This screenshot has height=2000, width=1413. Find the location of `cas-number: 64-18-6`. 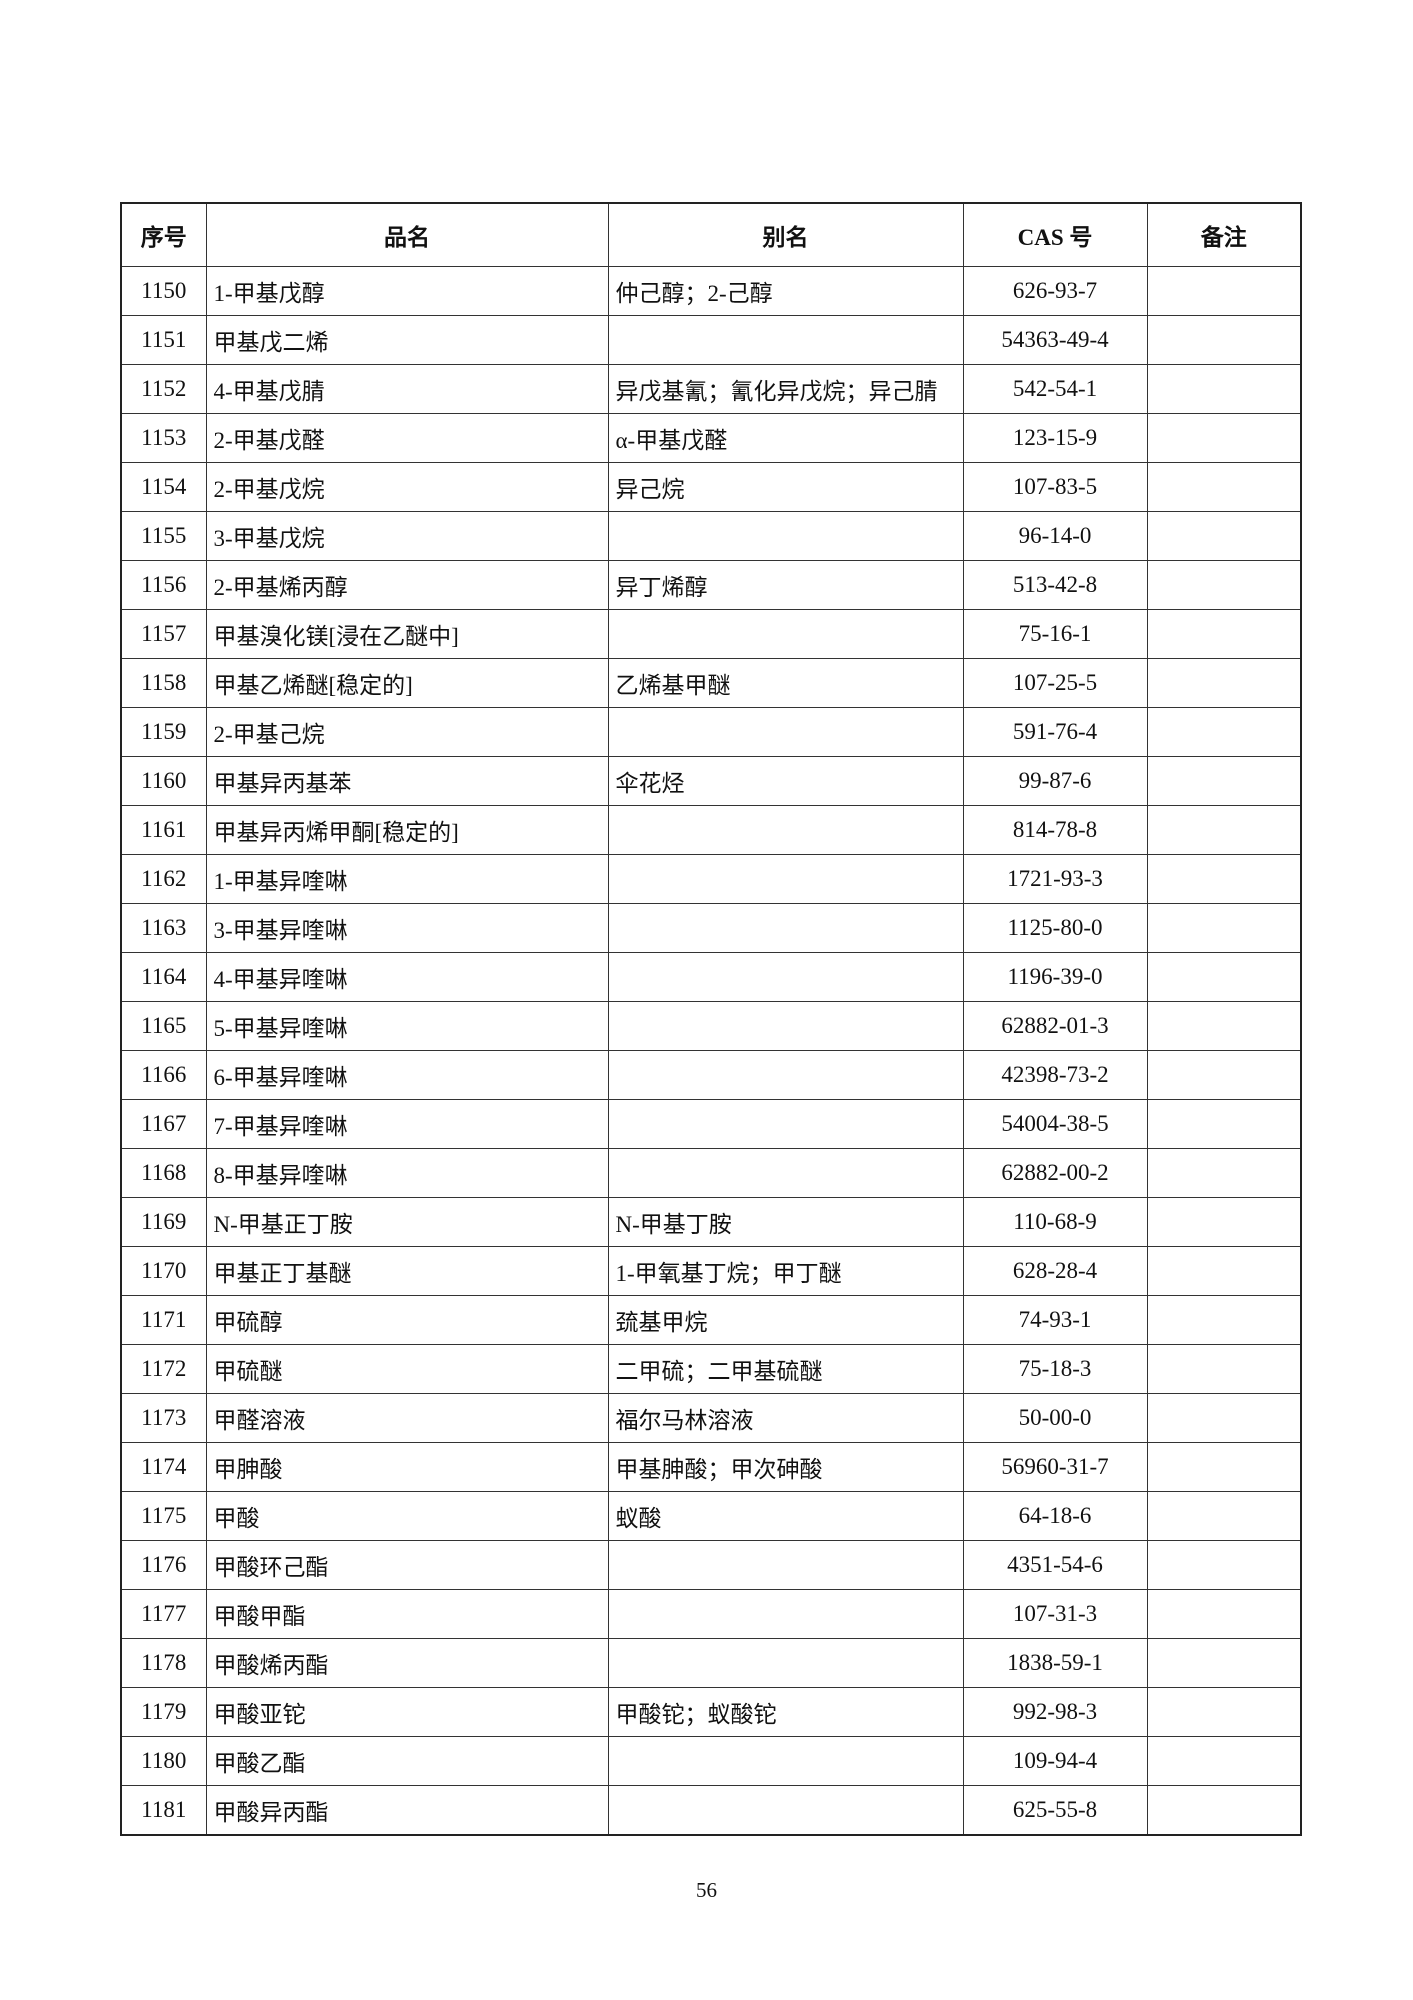

cas-number: 64-18-6 is located at coordinates (1055, 1516).